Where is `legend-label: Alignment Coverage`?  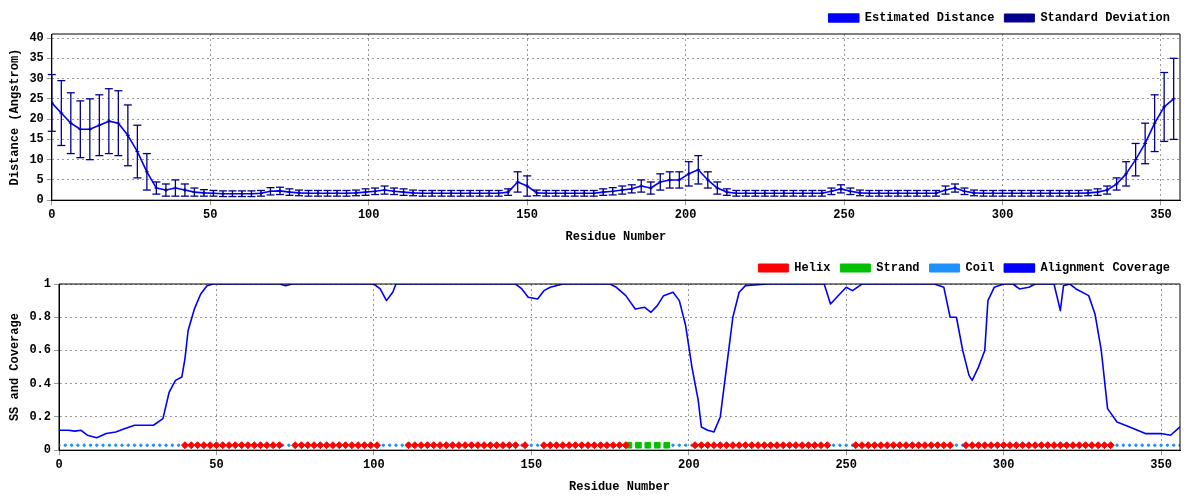 legend-label: Alignment Coverage is located at coordinates (1105, 268).